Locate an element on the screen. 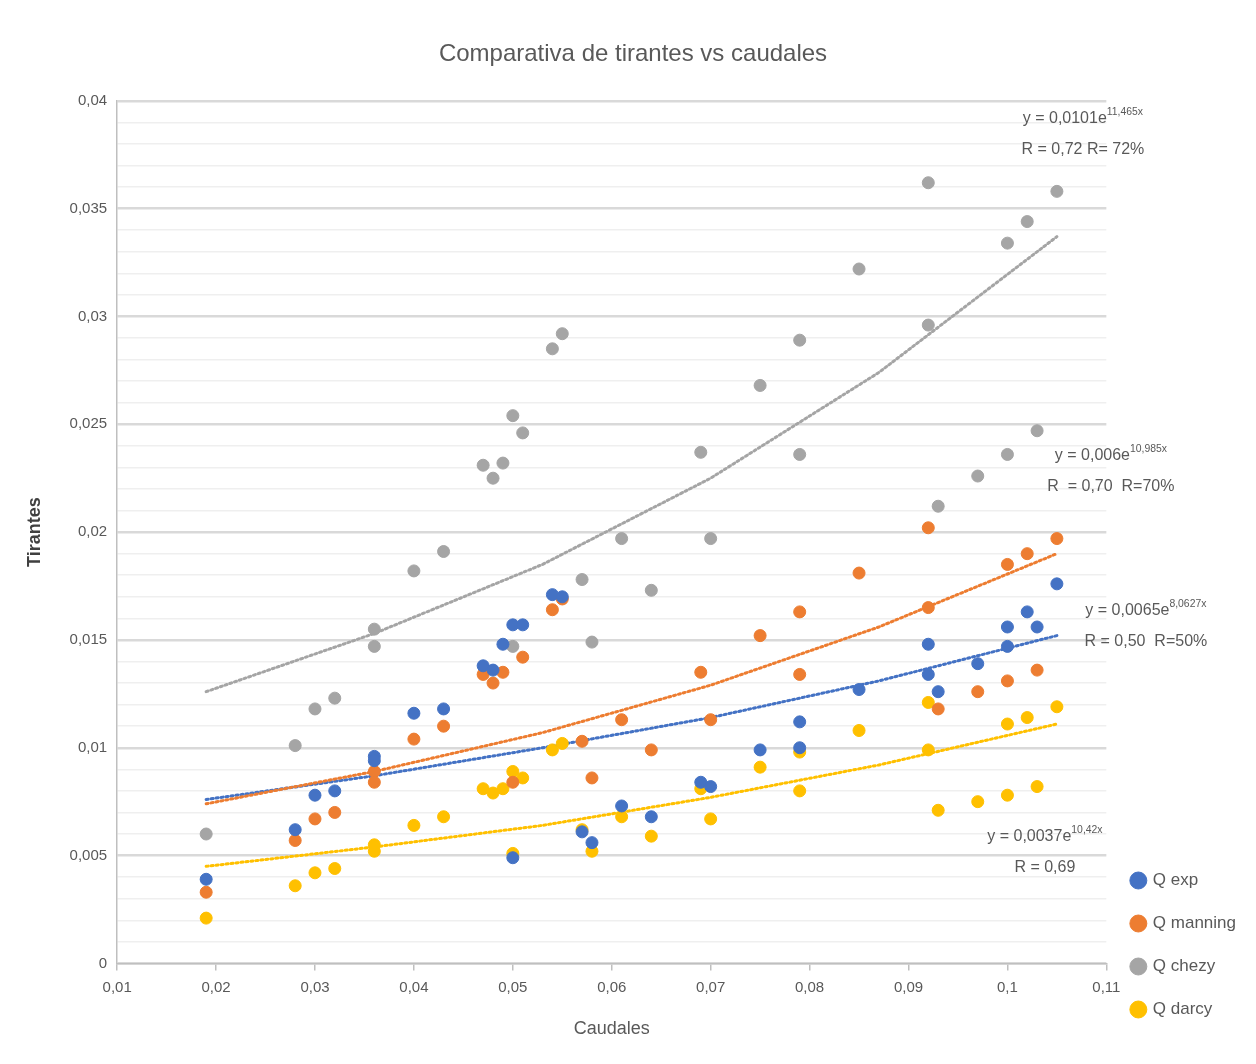 This screenshot has width=1256, height=1064. y-tick-label: 0,02 is located at coordinates (92, 531).